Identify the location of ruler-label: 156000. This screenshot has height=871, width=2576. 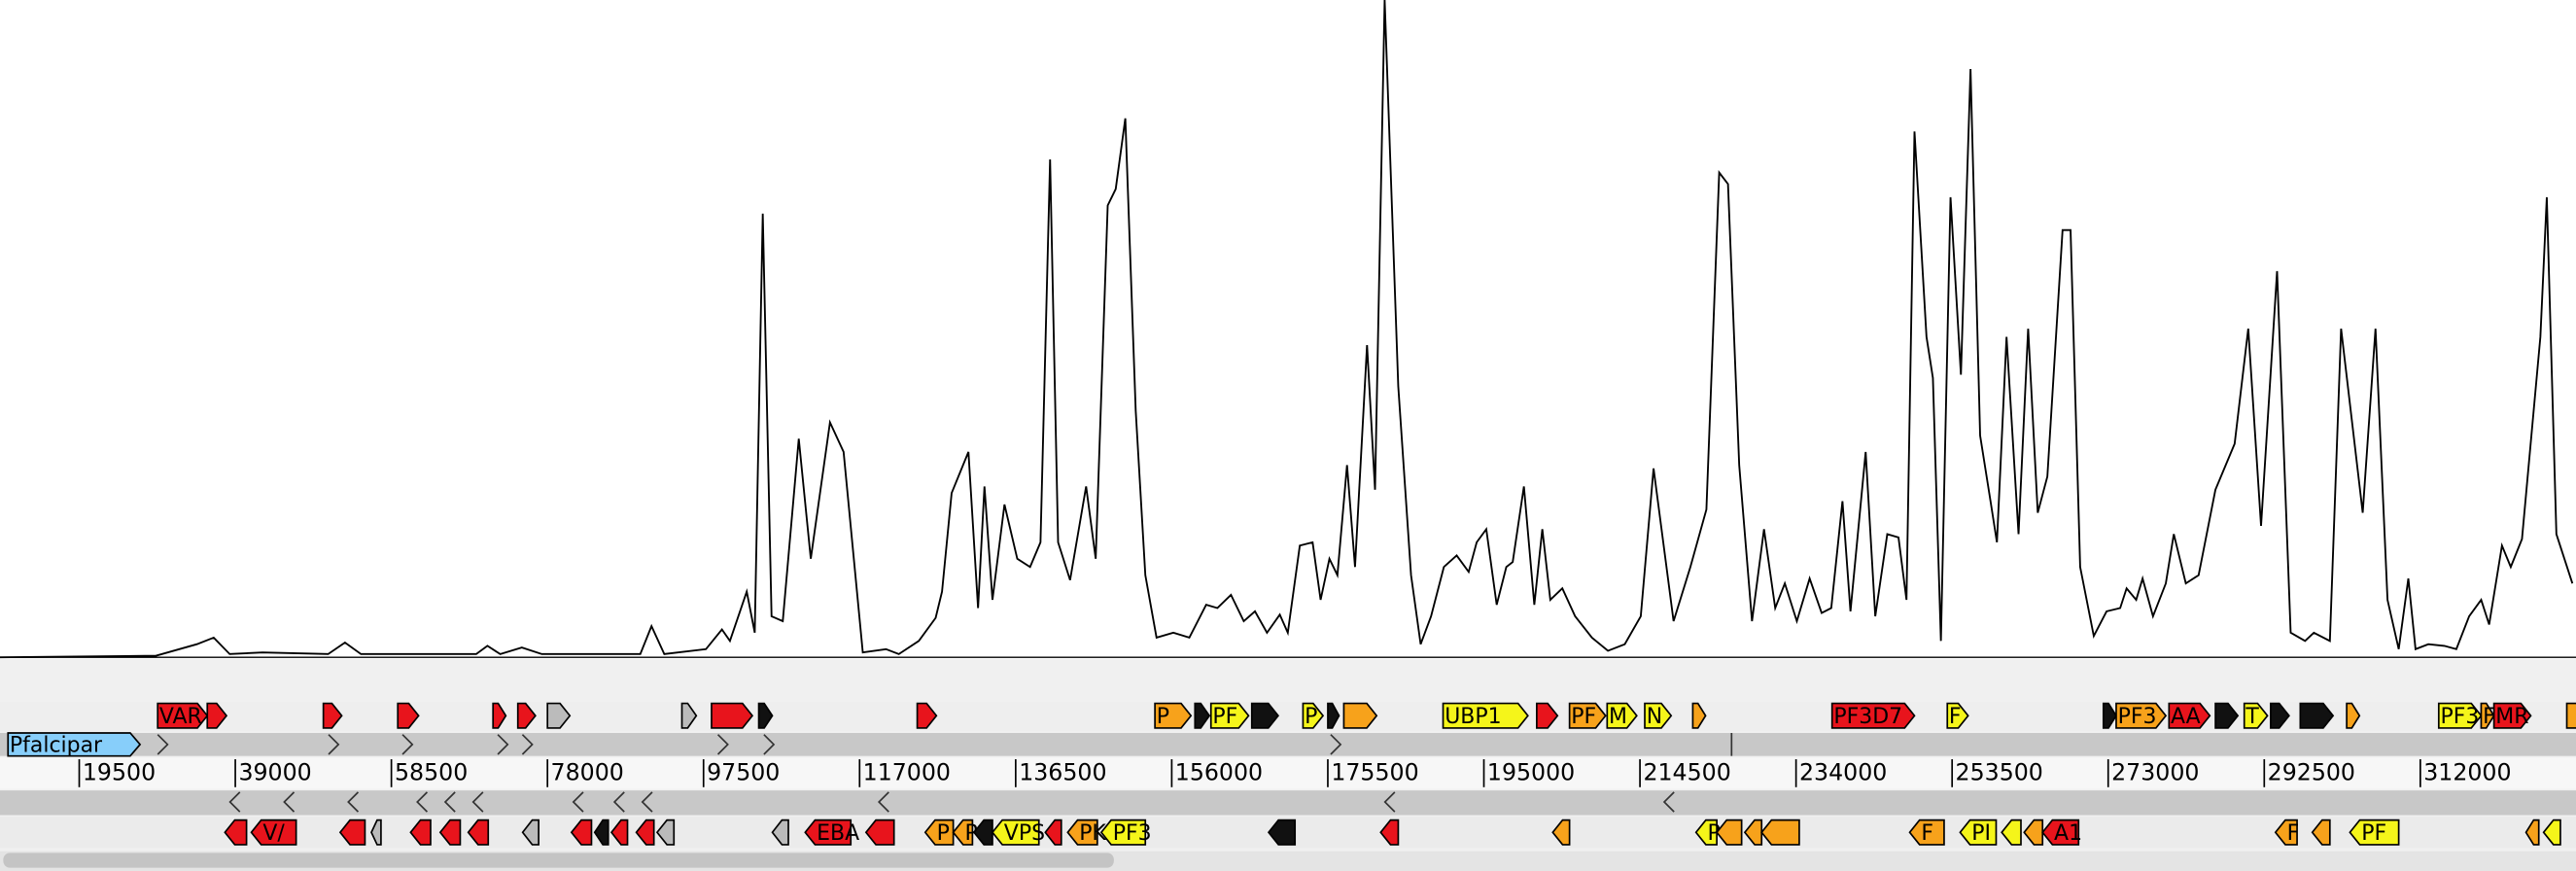
(1219, 772).